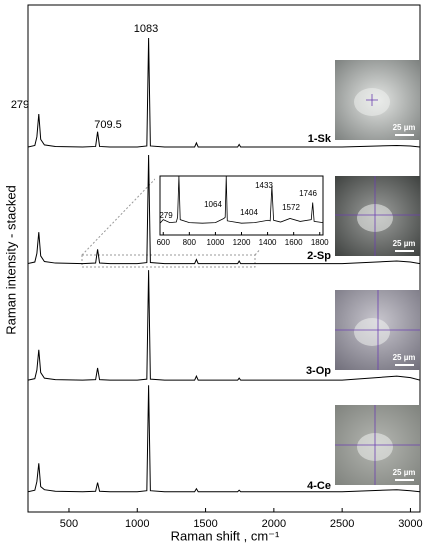  What do you see at coordinates (241, 200) in the screenshot?
I see `spectrum-line` at bounding box center [241, 200].